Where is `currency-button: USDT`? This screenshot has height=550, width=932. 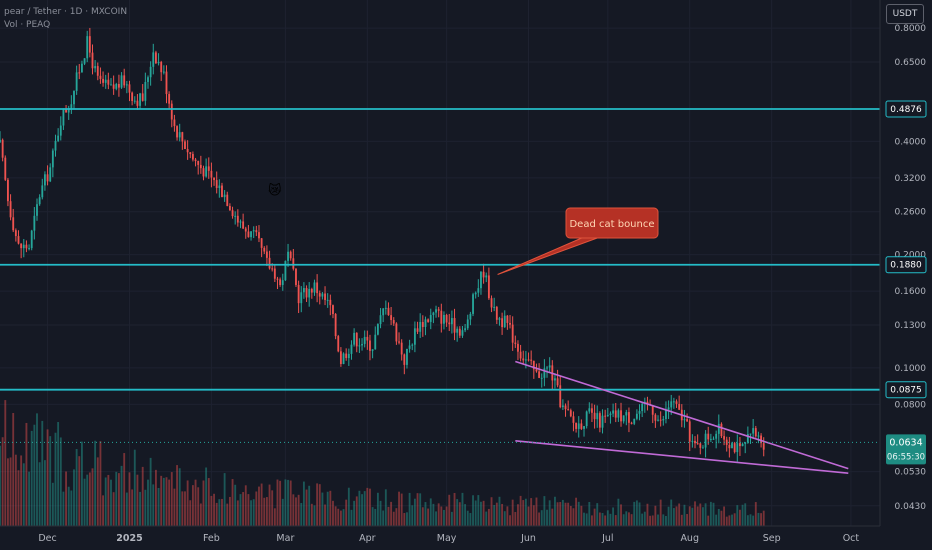
currency-button: USDT is located at coordinates (905, 14).